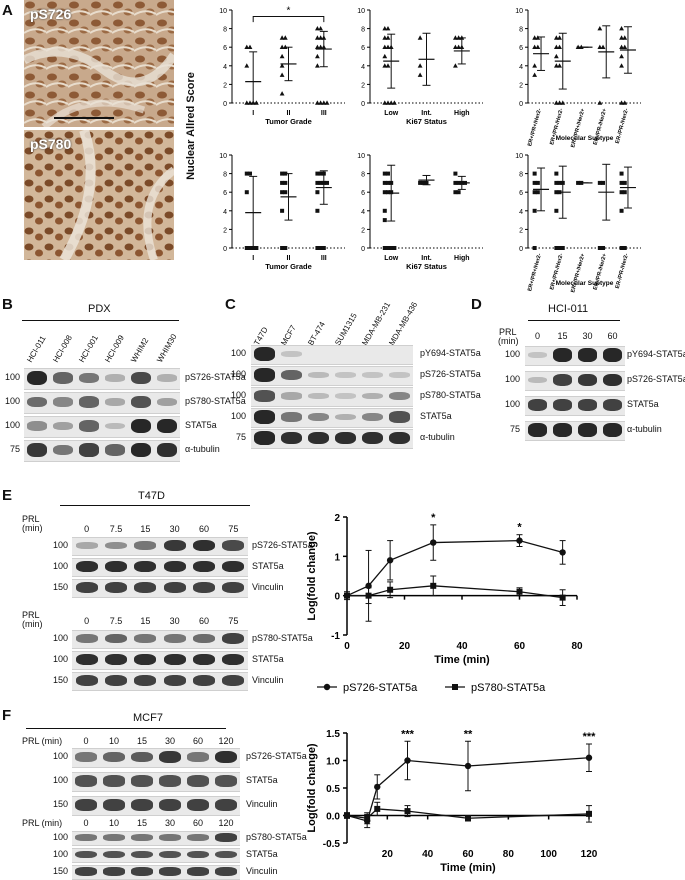 Image resolution: width=685 pixels, height=880 pixels. Describe the element at coordinates (327, 687) in the screenshot. I see `legend-marker` at that location.